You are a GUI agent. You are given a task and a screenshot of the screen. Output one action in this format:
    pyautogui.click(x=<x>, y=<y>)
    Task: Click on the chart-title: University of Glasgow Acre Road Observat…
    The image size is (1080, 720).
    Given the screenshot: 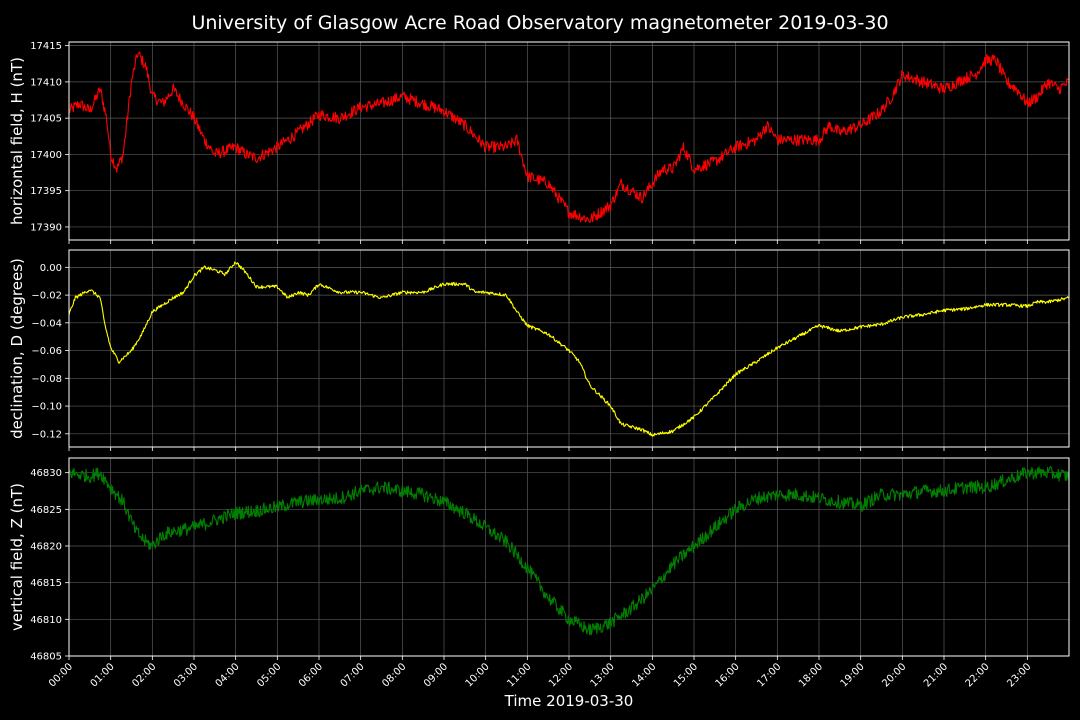 What is the action you would take?
    pyautogui.click(x=539, y=23)
    